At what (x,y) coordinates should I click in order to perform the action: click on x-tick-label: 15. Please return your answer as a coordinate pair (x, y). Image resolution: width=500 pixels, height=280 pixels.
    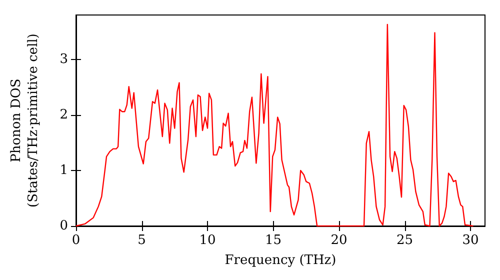
    Looking at the image, I should click on (273, 240).